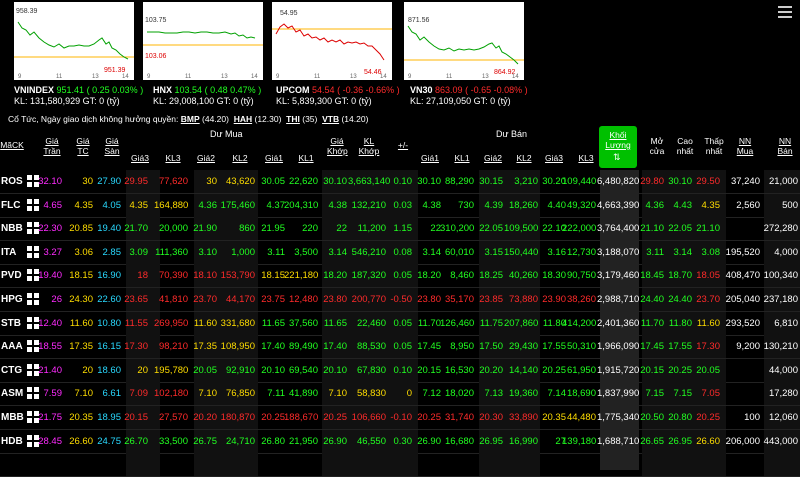 The height and width of the screenshot is (477, 800). What do you see at coordinates (368, 205) in the screenshot?
I see `cell-klk: 132,210` at bounding box center [368, 205].